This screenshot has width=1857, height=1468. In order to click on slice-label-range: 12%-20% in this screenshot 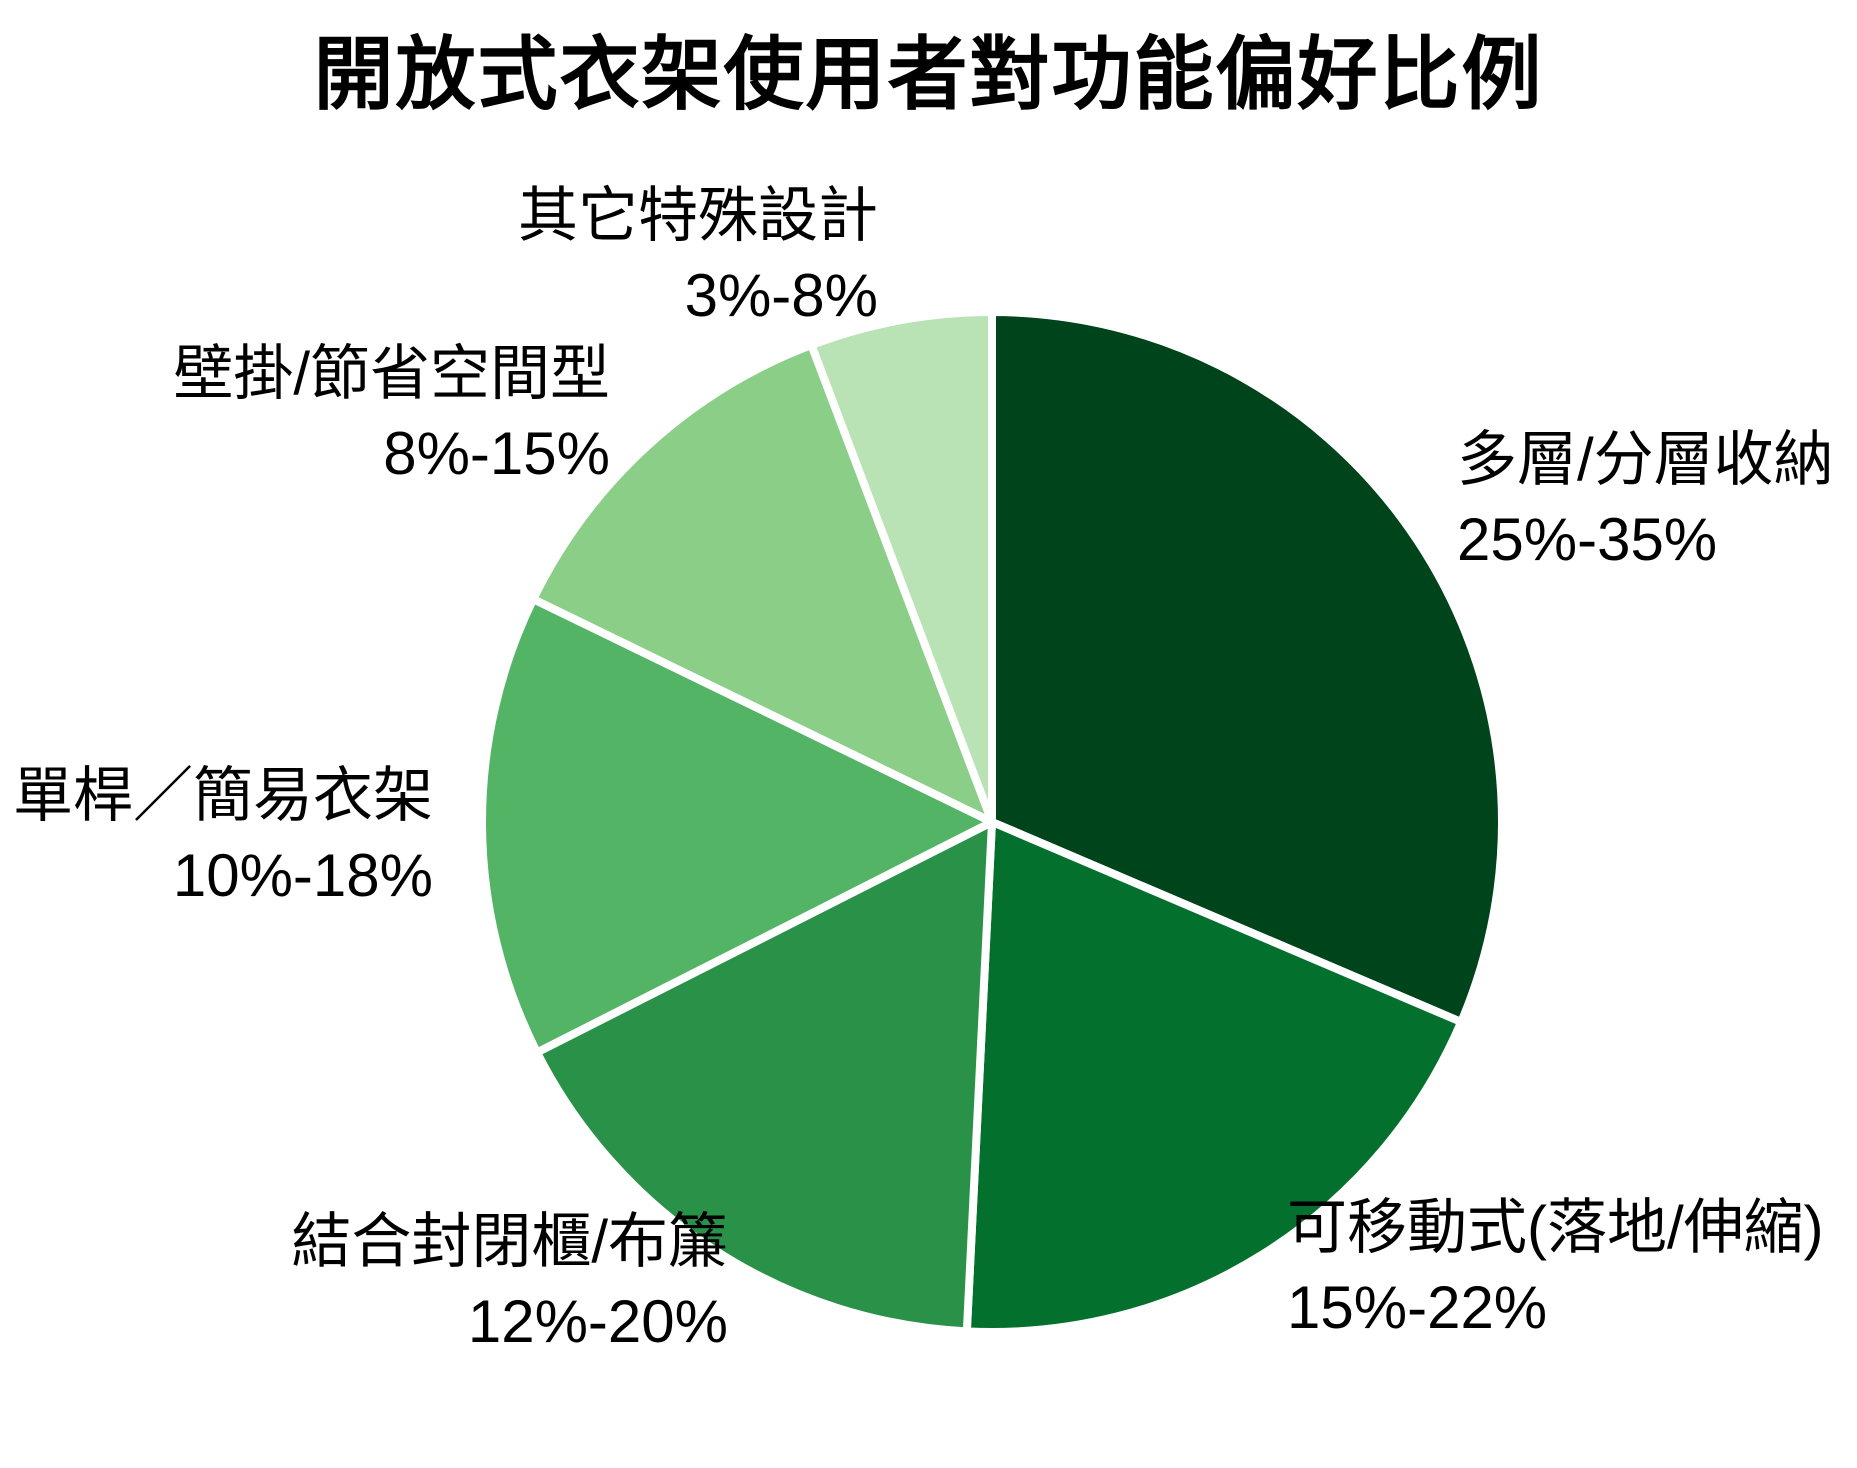, I will do `click(597, 1321)`.